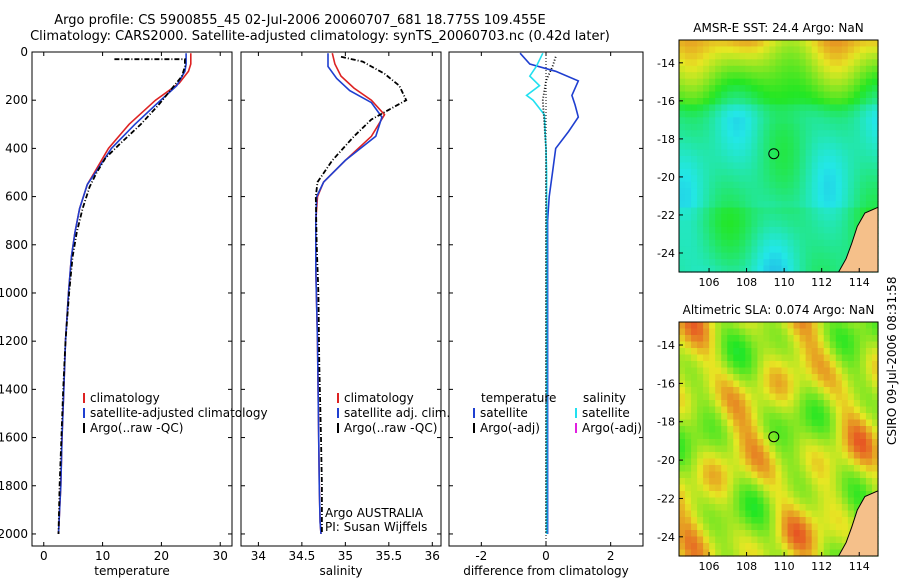 The height and width of the screenshot is (580, 900). I want to click on sla_map-xtick-label: 106, so click(709, 566).